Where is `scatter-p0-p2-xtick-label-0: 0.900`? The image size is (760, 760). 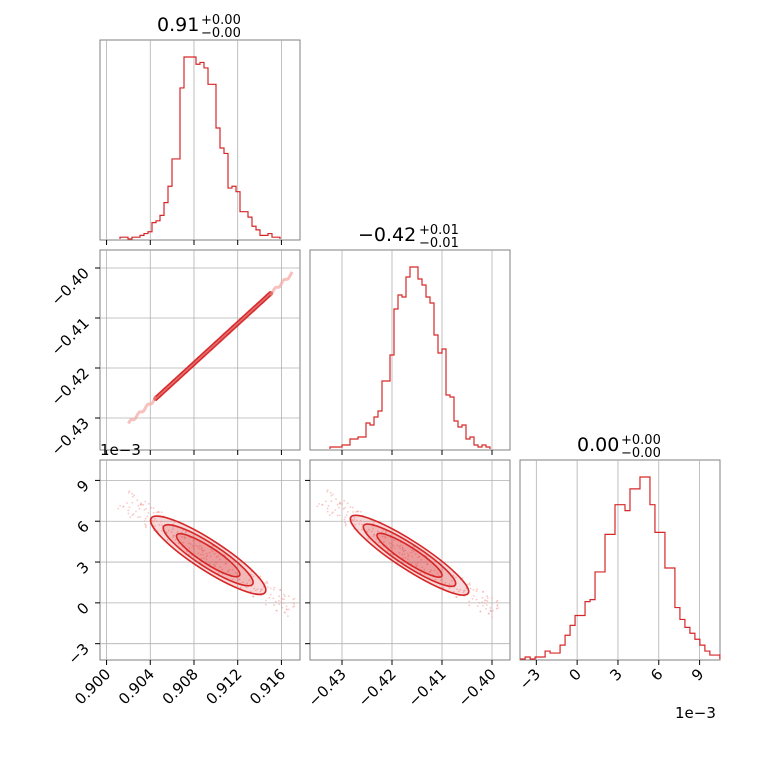
scatter-p0-p2-xtick-label-0: 0.900 is located at coordinates (92, 686).